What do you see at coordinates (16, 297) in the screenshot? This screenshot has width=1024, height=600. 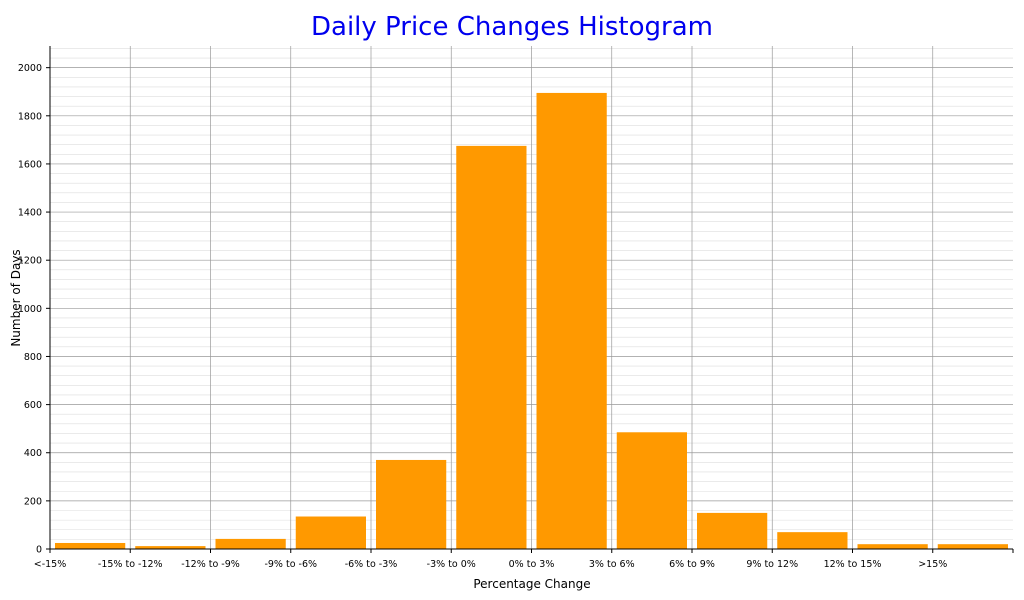 I see `y-axis-label: Number of Days` at bounding box center [16, 297].